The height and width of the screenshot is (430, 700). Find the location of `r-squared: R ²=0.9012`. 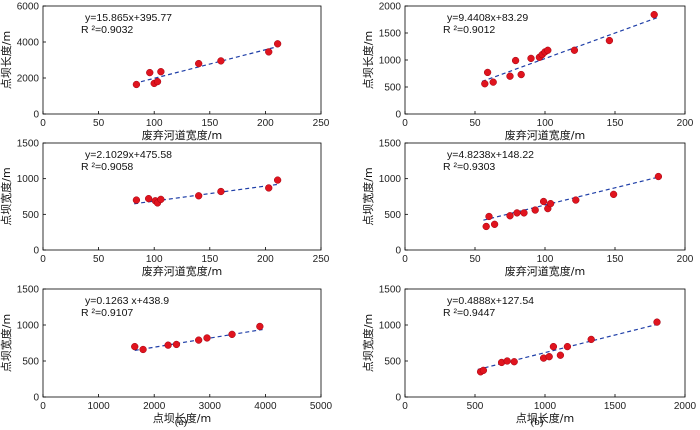

r-squared: R ²=0.9012 is located at coordinates (469, 30).